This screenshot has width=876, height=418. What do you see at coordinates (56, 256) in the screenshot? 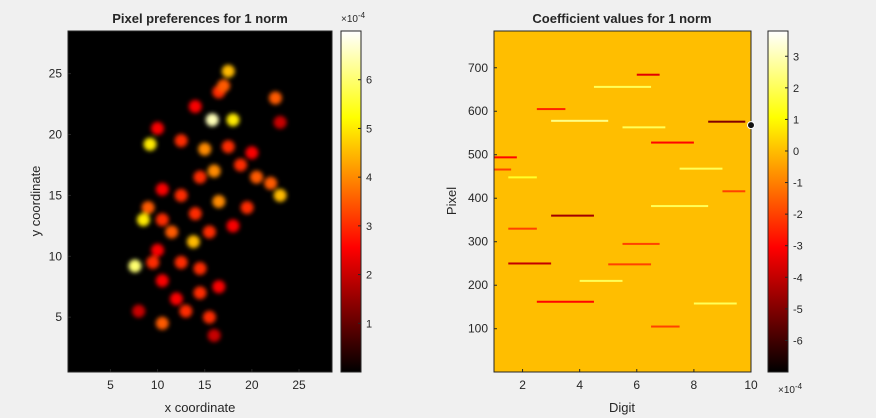
I see `y-tick-label: 10` at bounding box center [56, 256].